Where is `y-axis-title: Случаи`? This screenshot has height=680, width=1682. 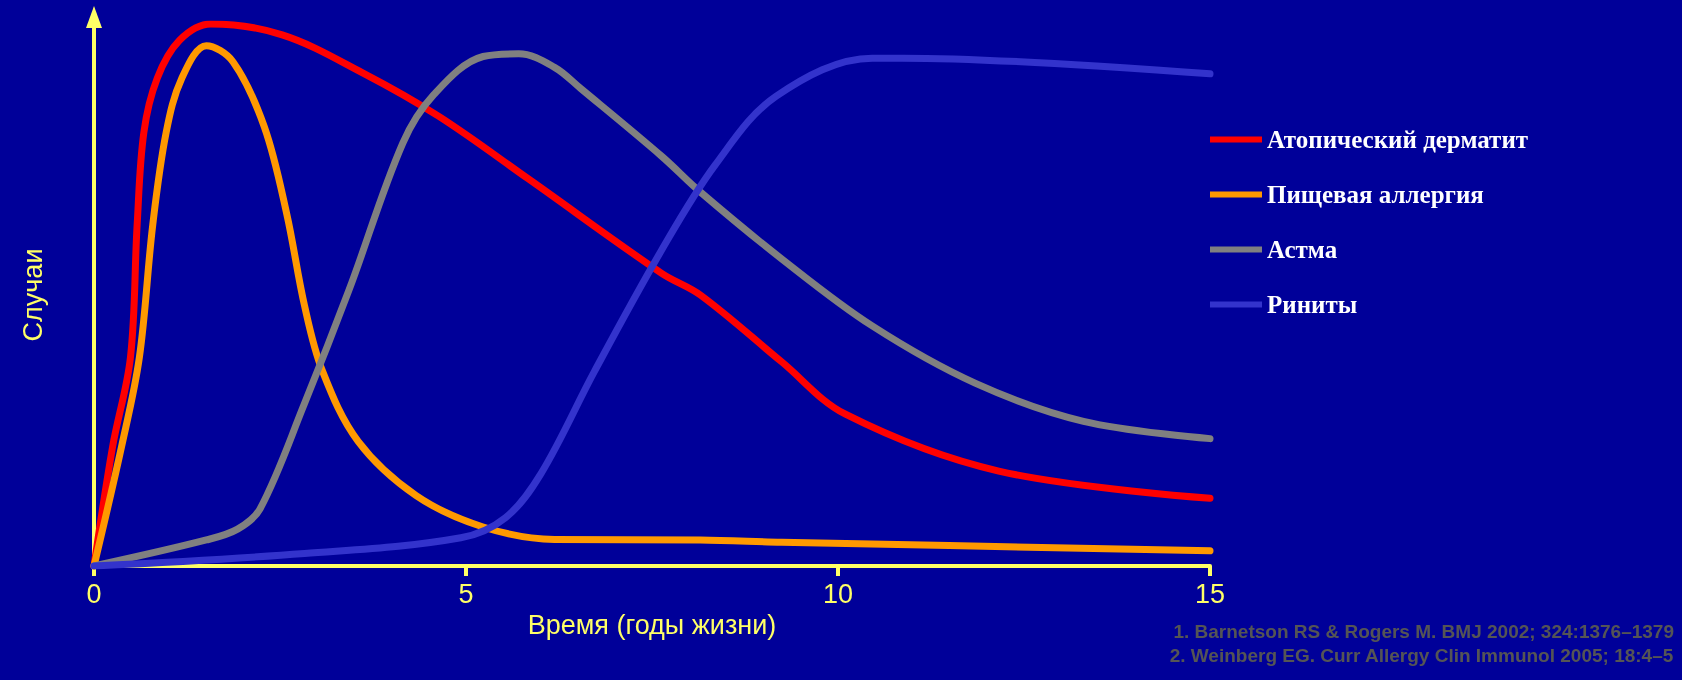
y-axis-title: Случаи is located at coordinates (32, 295).